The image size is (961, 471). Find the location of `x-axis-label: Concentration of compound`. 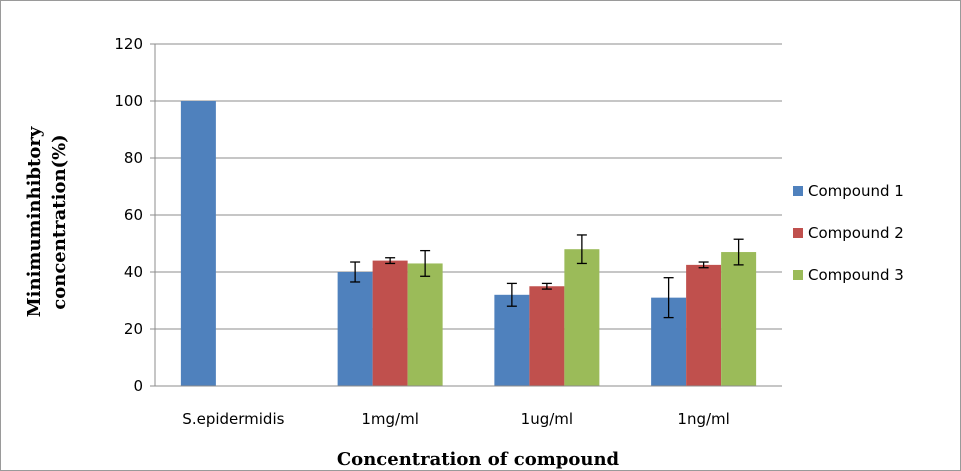

x-axis-label: Concentration of compound is located at coordinates (478, 459).